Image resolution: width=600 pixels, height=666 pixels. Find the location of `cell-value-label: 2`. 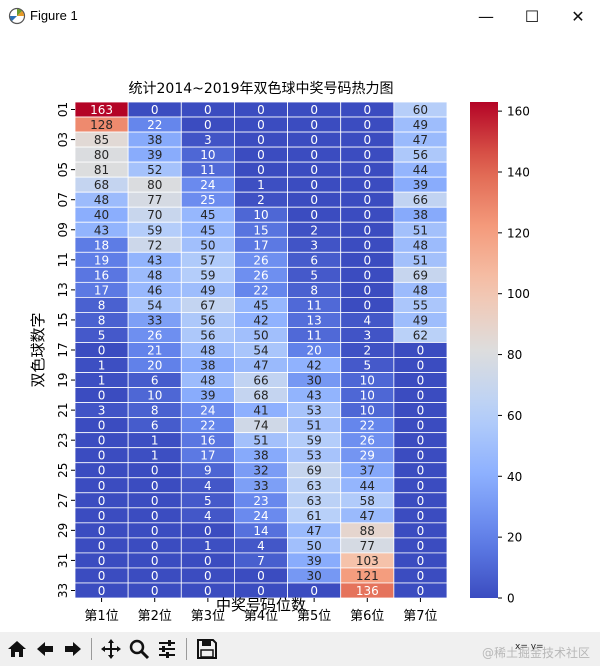

cell-value-label: 2 is located at coordinates (367, 351).